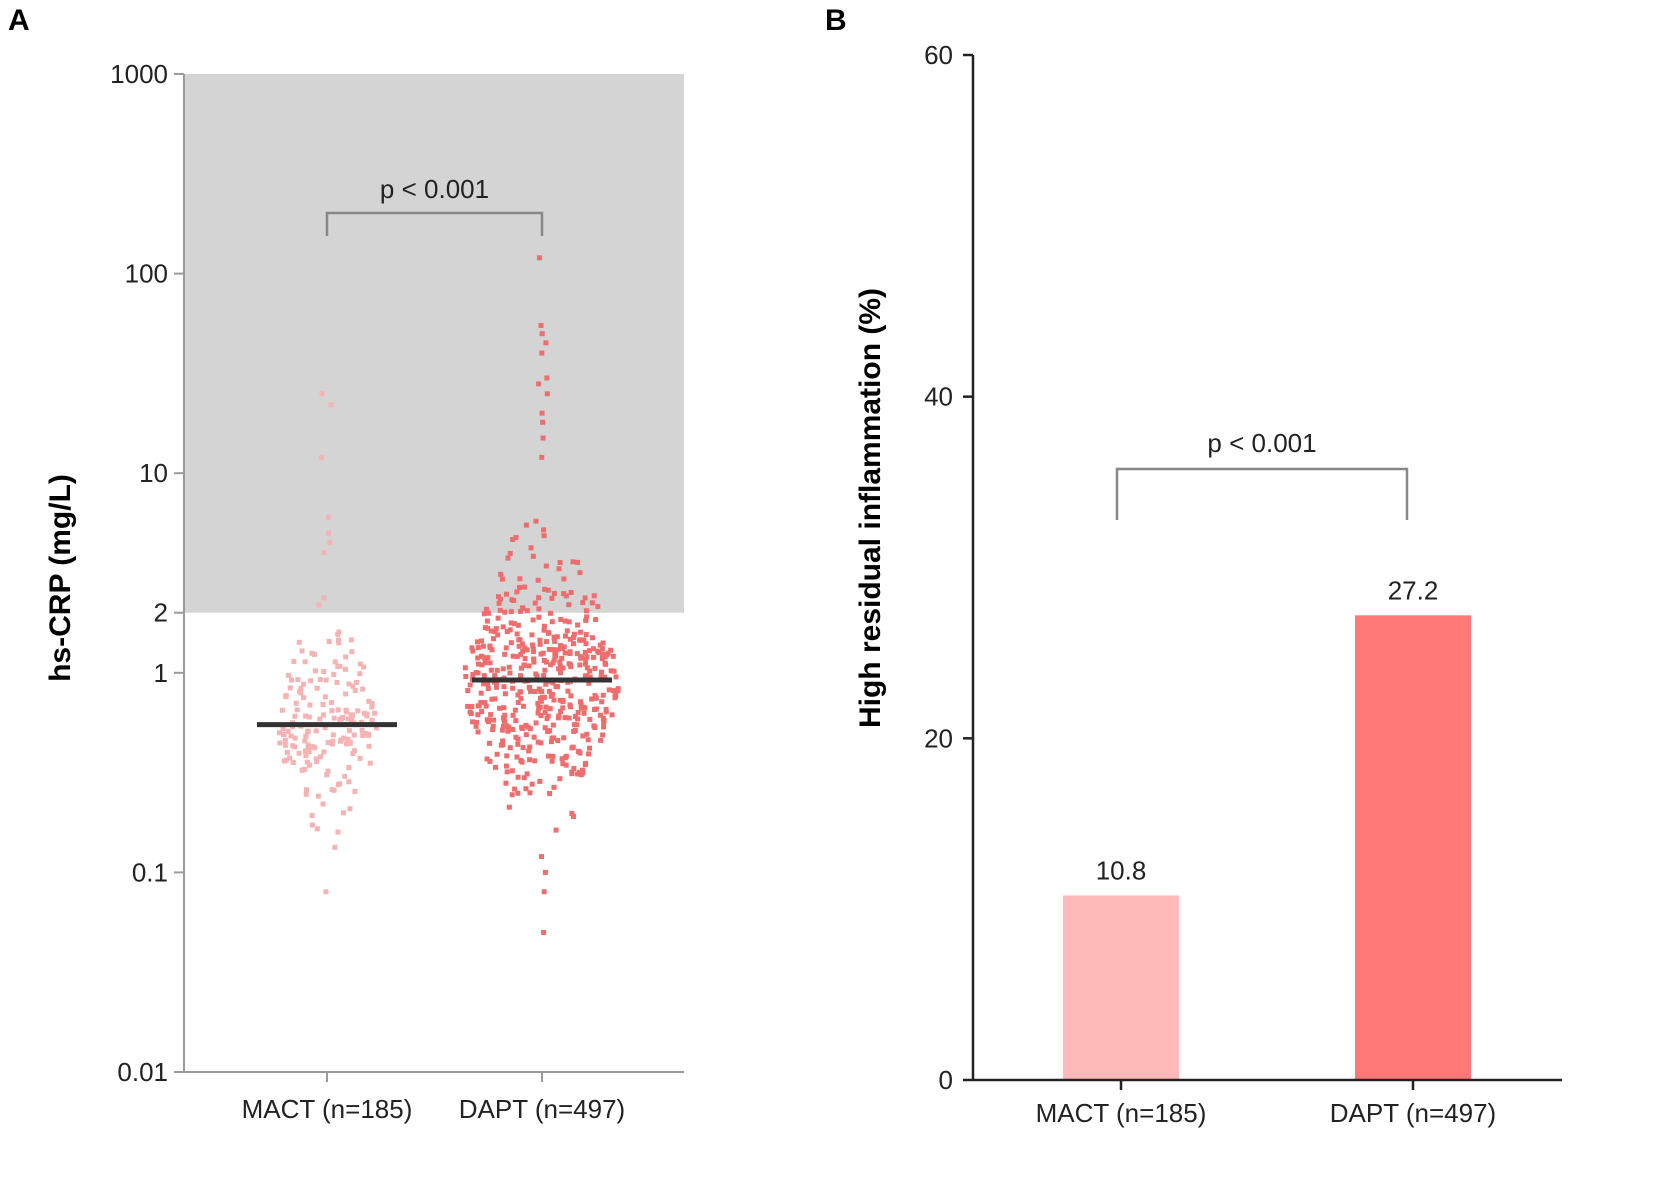  Describe the element at coordinates (1121, 1113) in the screenshot. I see `x-tick-label: MACT (n=185)` at that location.